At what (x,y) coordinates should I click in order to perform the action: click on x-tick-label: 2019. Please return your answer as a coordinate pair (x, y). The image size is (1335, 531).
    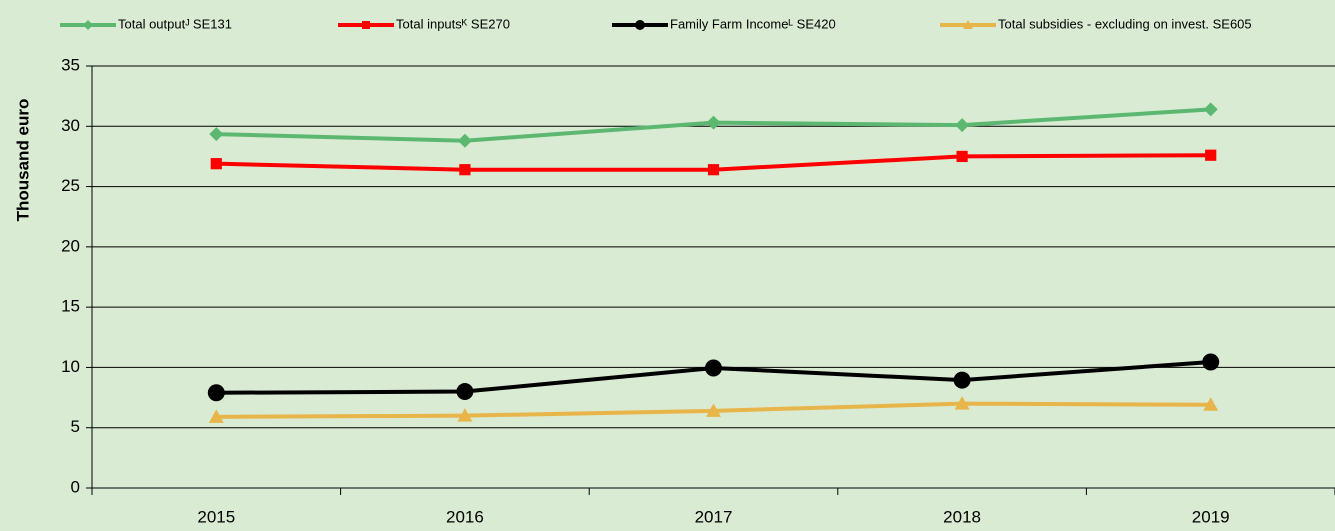
    Looking at the image, I should click on (1211, 516).